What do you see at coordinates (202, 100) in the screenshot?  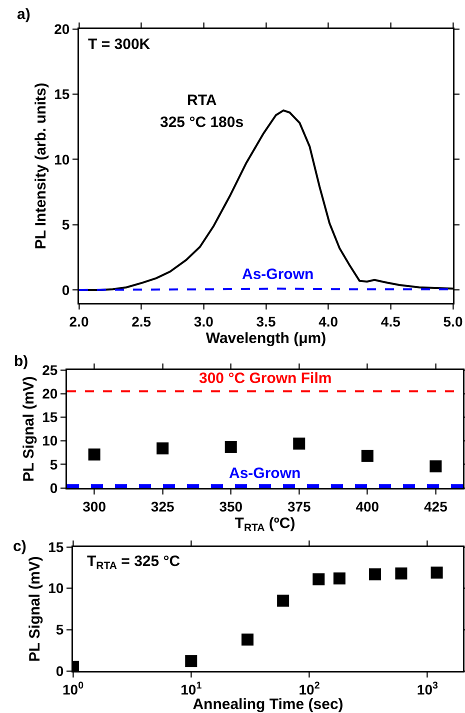 I see `annotation: RTA` at bounding box center [202, 100].